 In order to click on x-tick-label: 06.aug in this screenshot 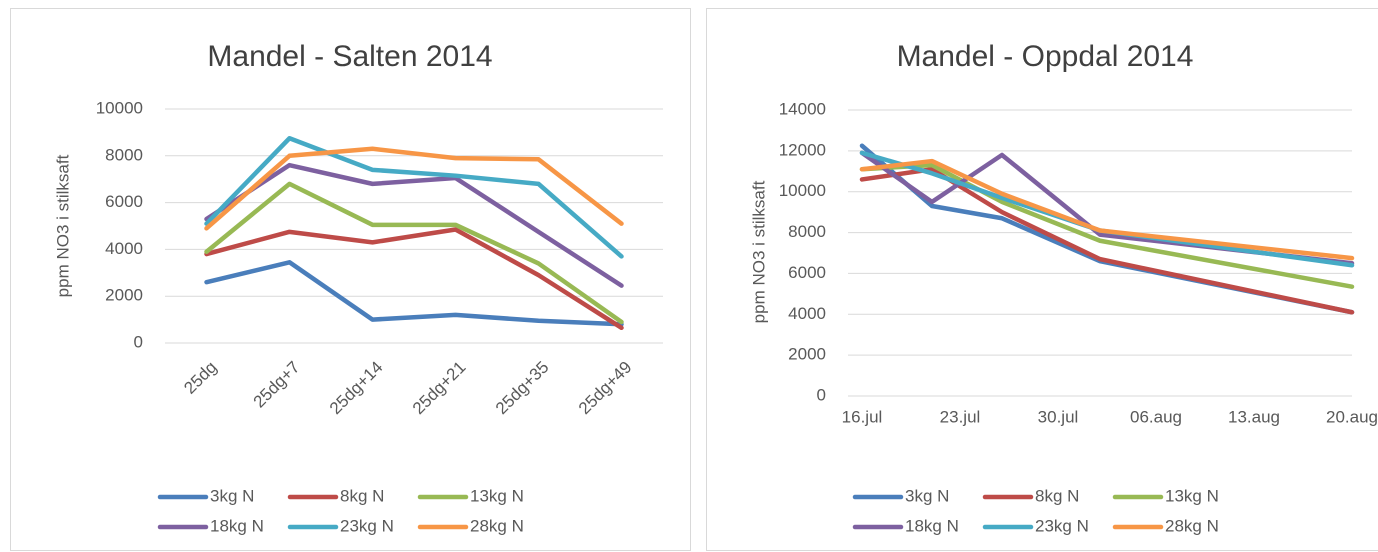, I will do `click(1156, 416)`.